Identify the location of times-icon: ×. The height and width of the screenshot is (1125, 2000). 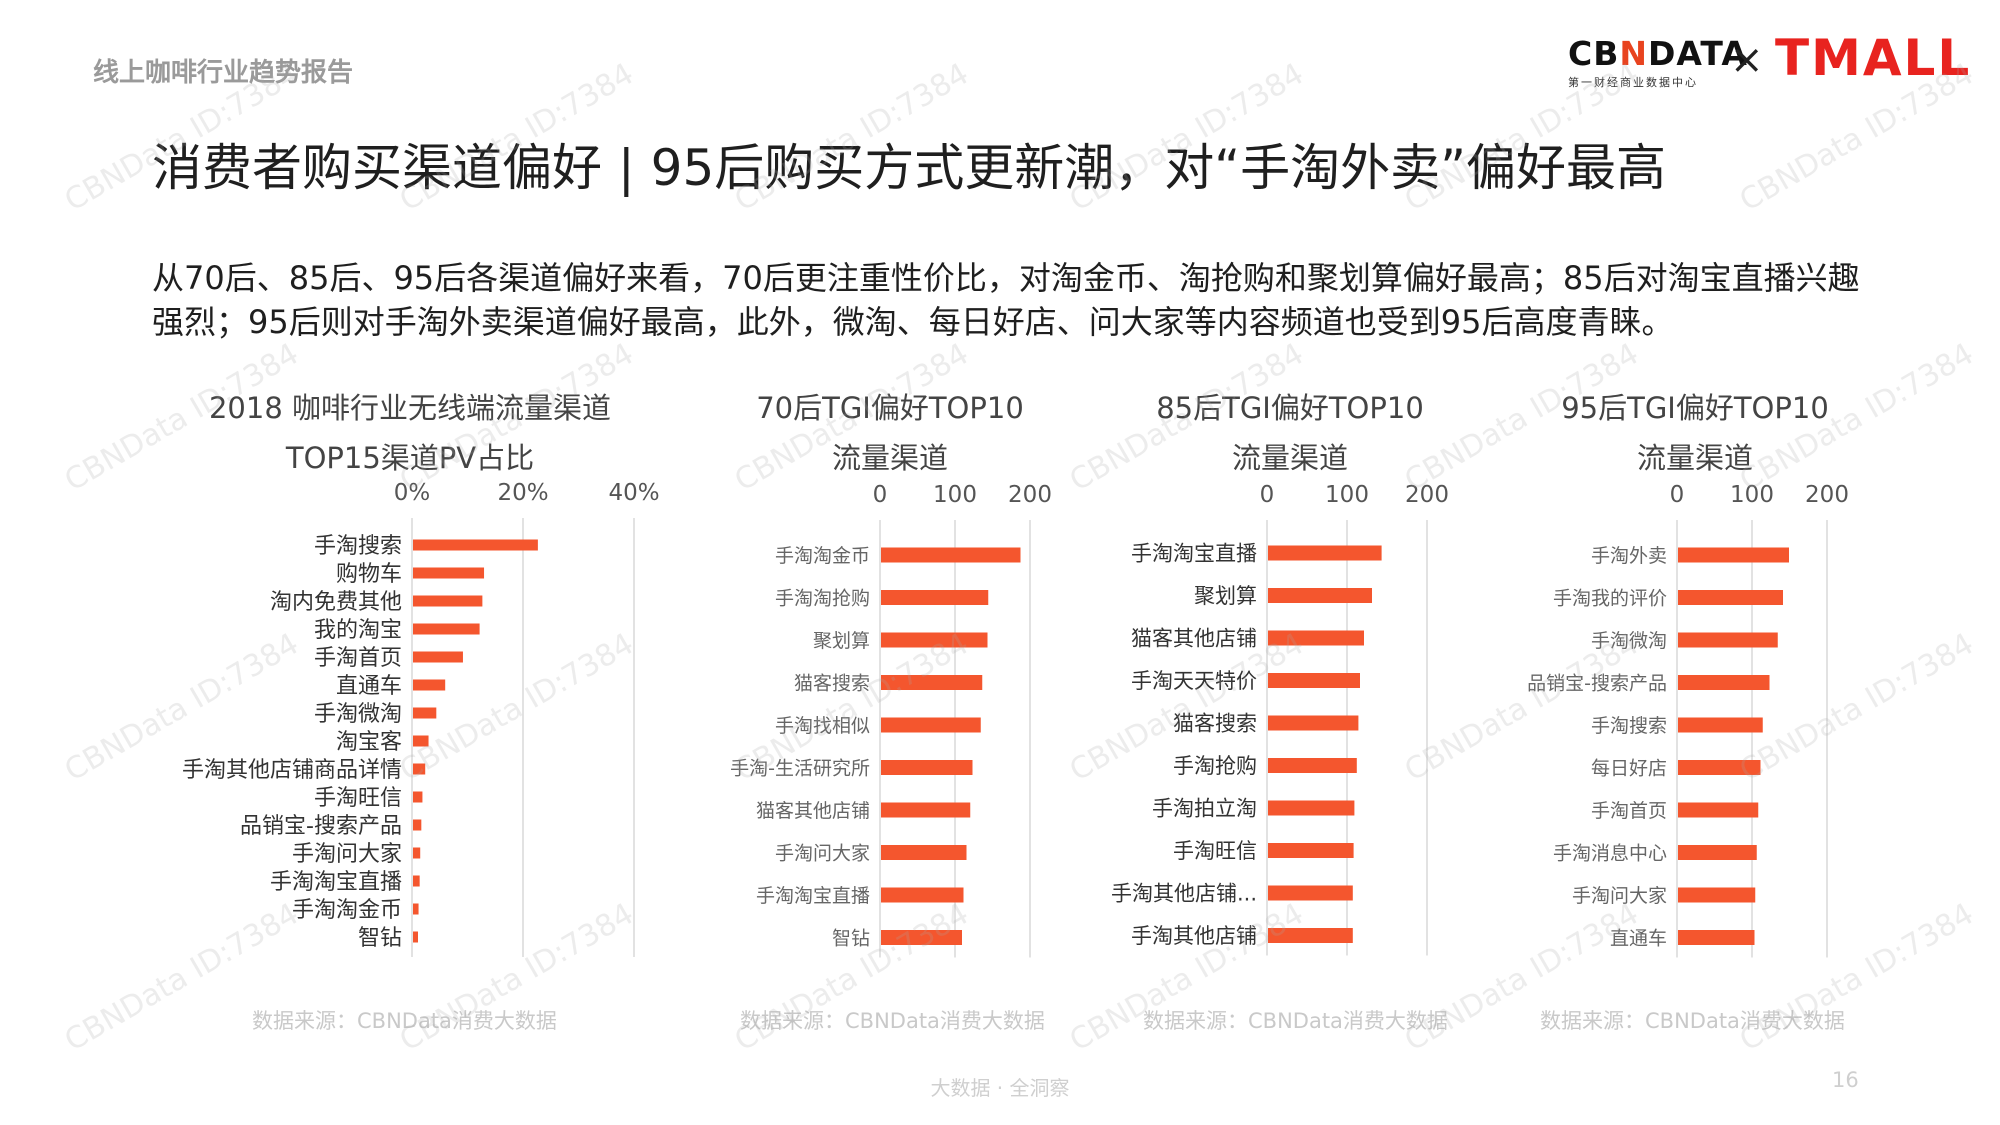
(1747, 60).